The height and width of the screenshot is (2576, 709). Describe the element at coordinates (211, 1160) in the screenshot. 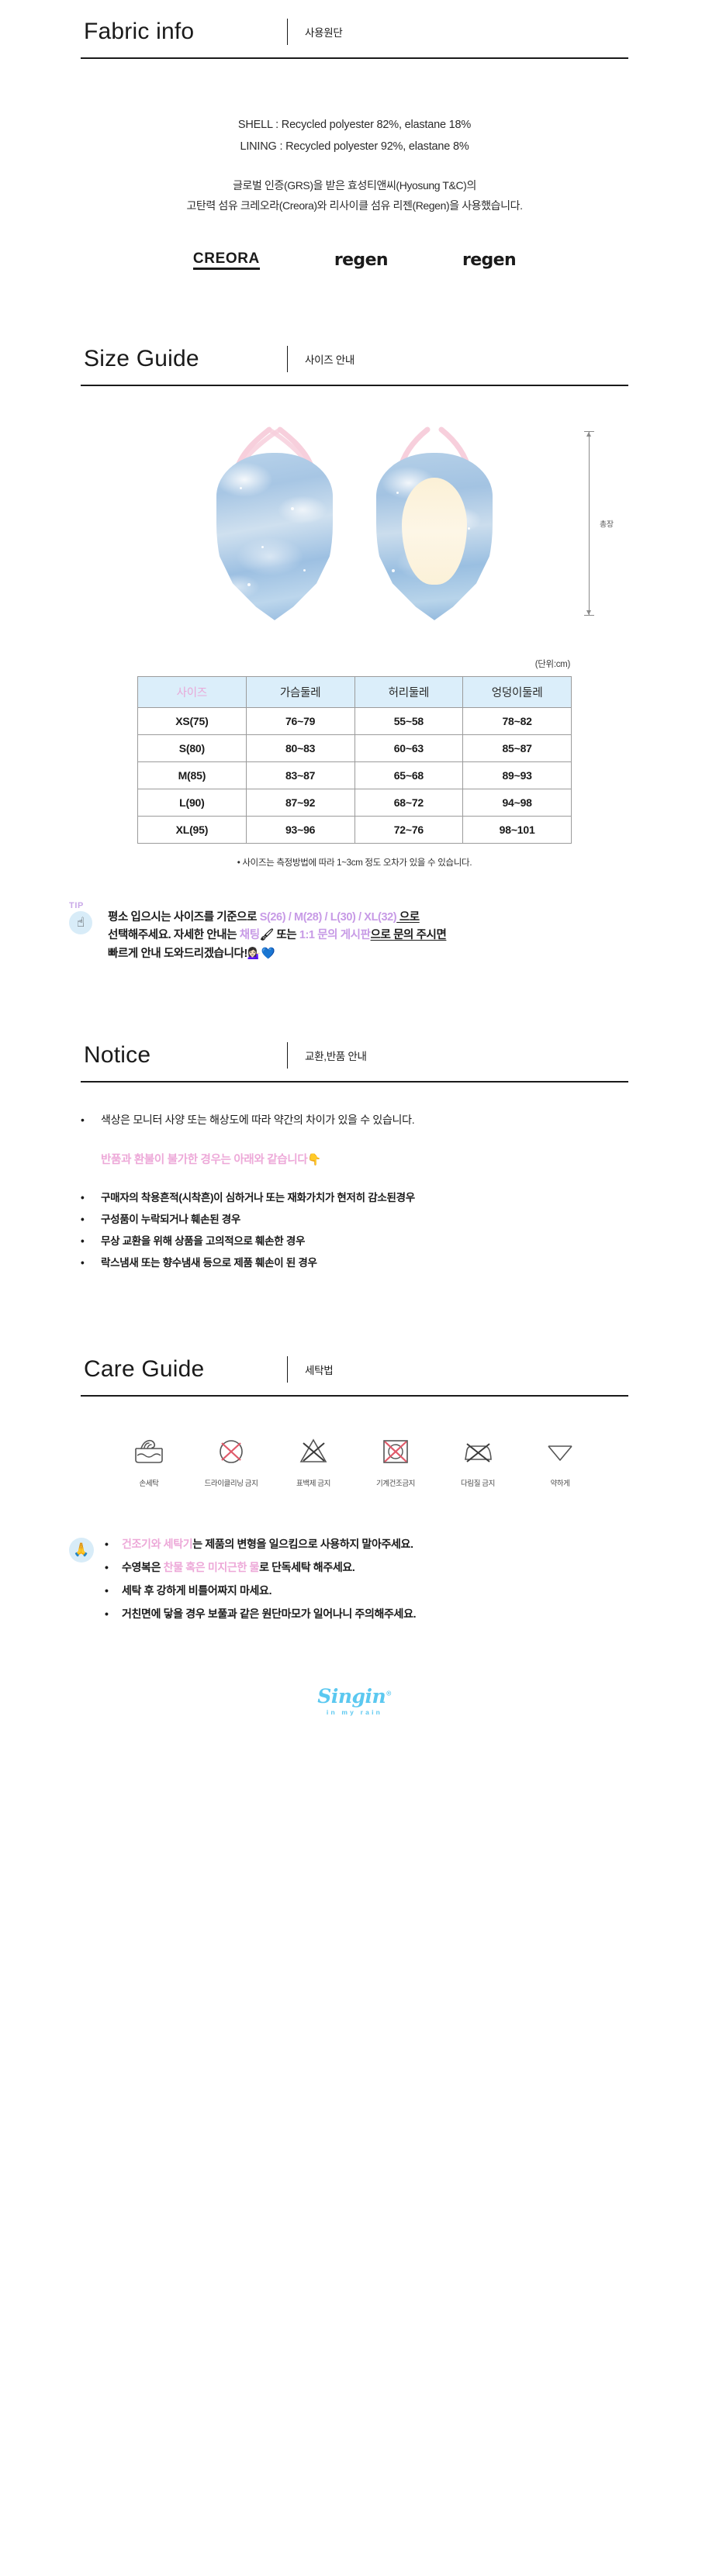

I see `notice-callout: 반품과 환불이 불가한 경우는 아래와 같습니다👇` at that location.